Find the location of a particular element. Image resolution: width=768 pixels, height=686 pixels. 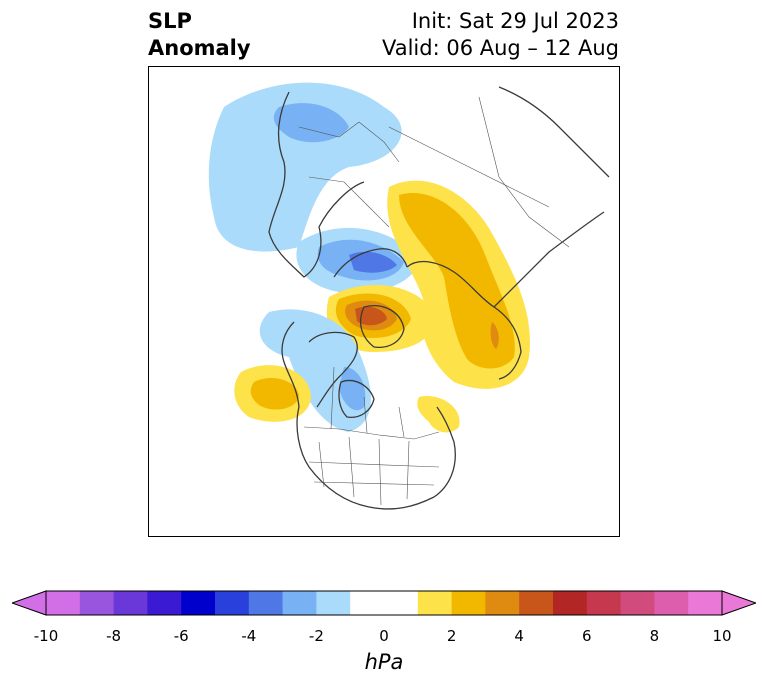

chart-title: SLP Anomaly is located at coordinates (199, 35).